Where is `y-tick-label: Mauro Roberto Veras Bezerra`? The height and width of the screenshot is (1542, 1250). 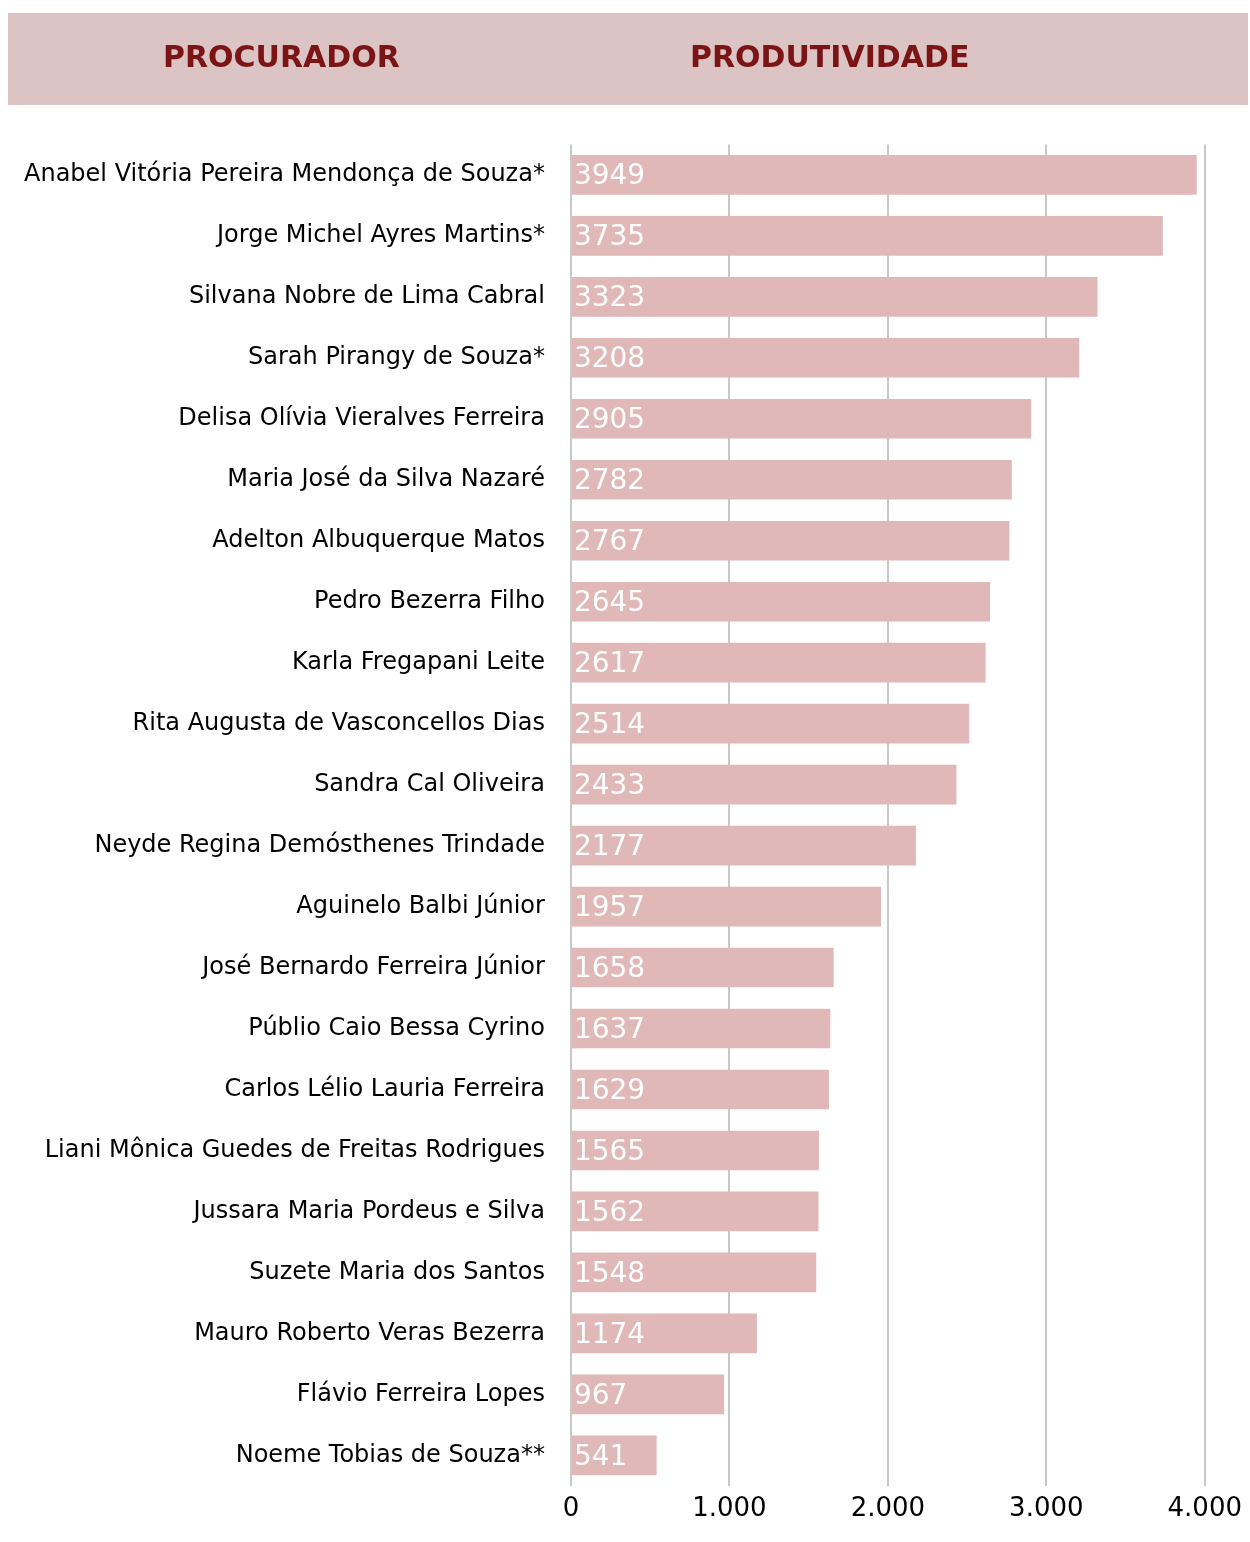
y-tick-label: Mauro Roberto Veras Bezerra is located at coordinates (369, 1331).